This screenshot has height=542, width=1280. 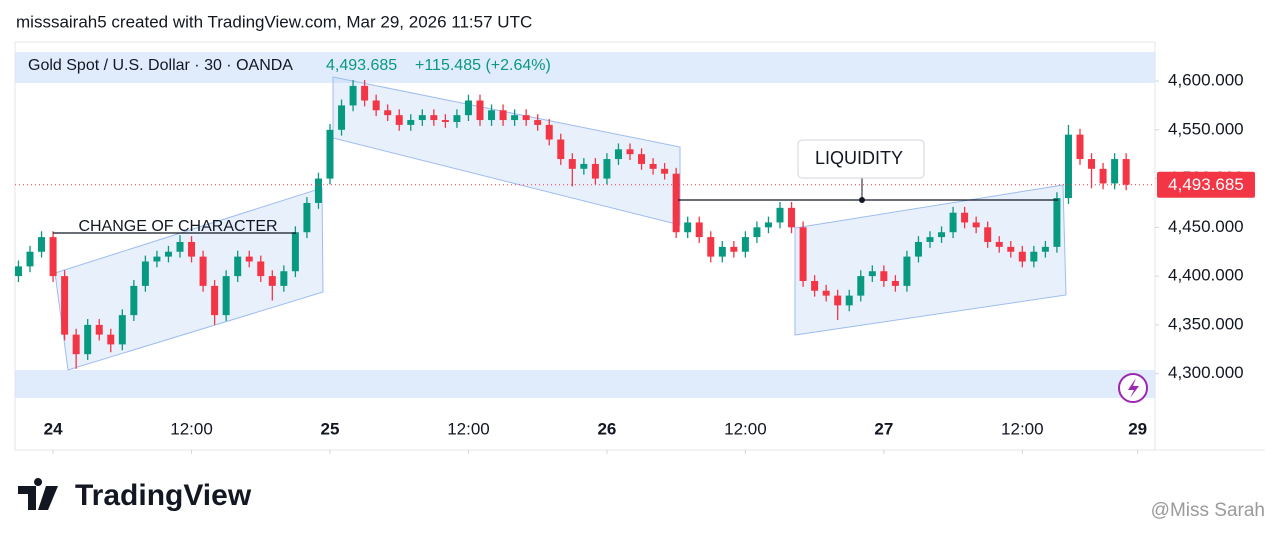 What do you see at coordinates (330, 428) in the screenshot?
I see `x-tick-label: 25` at bounding box center [330, 428].